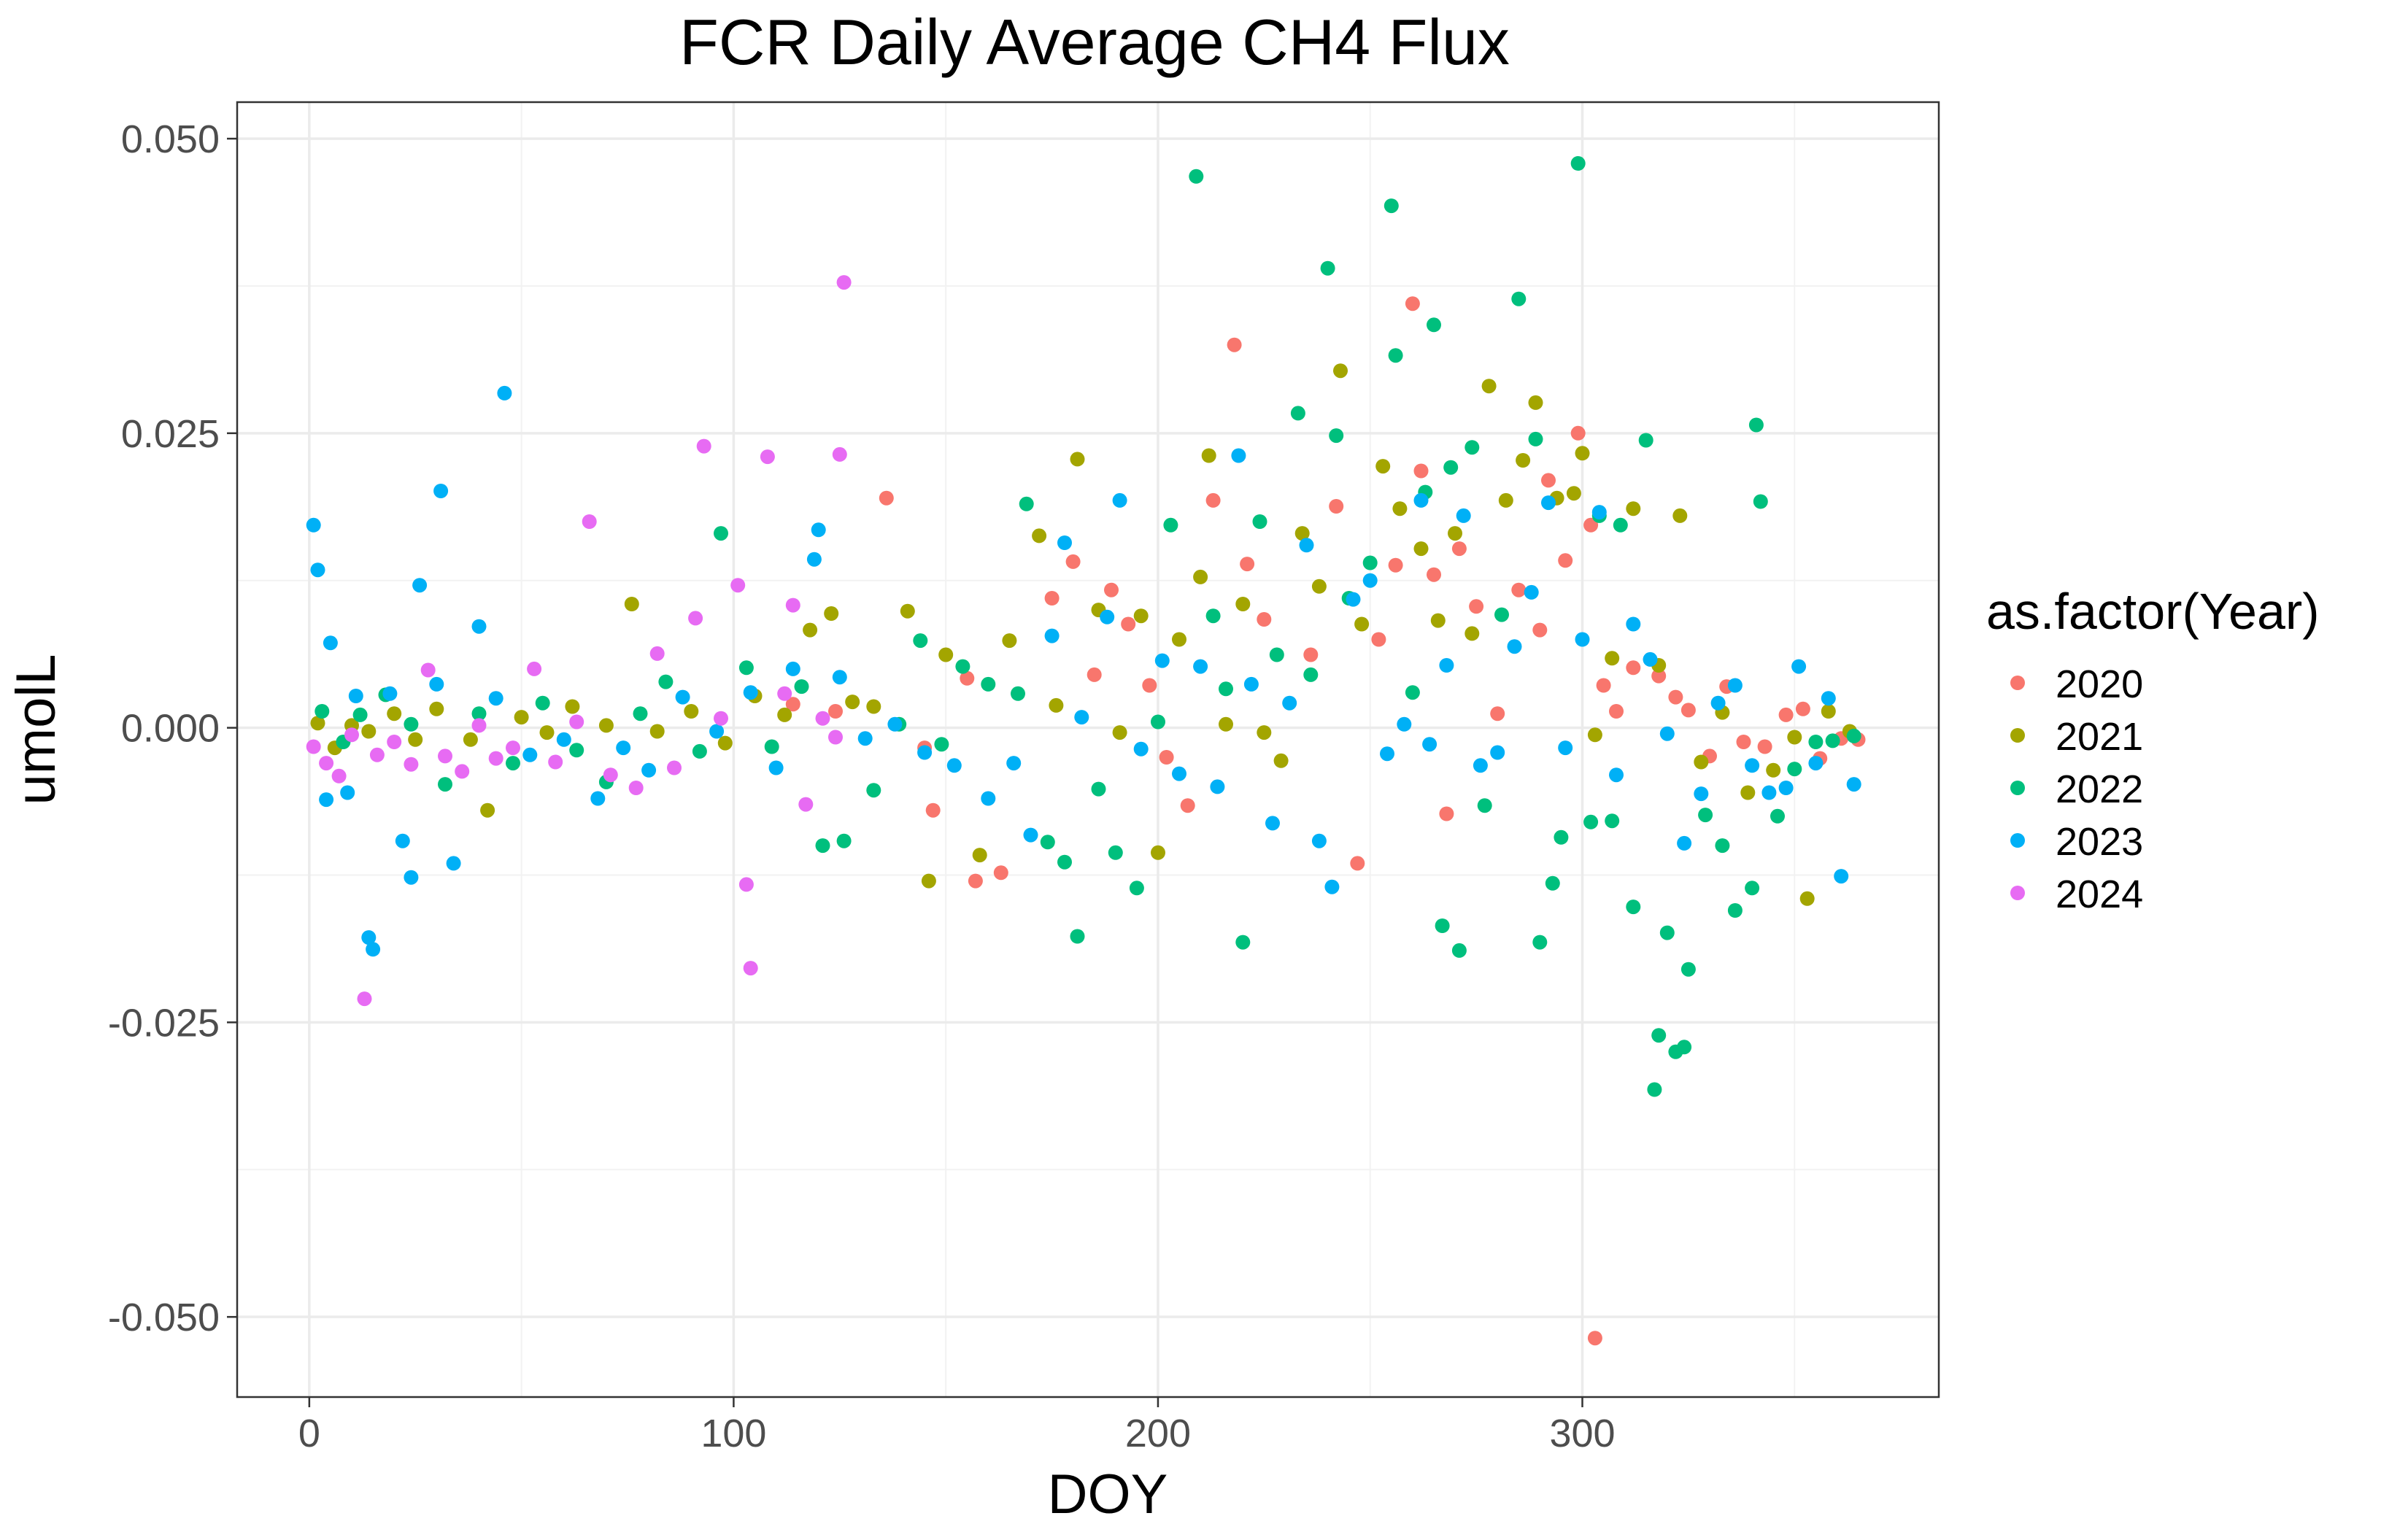 Image resolution: width=2408 pixels, height=1532 pixels. Describe the element at coordinates (1158, 1434) in the screenshot. I see `x-tick-label: 200` at that location.